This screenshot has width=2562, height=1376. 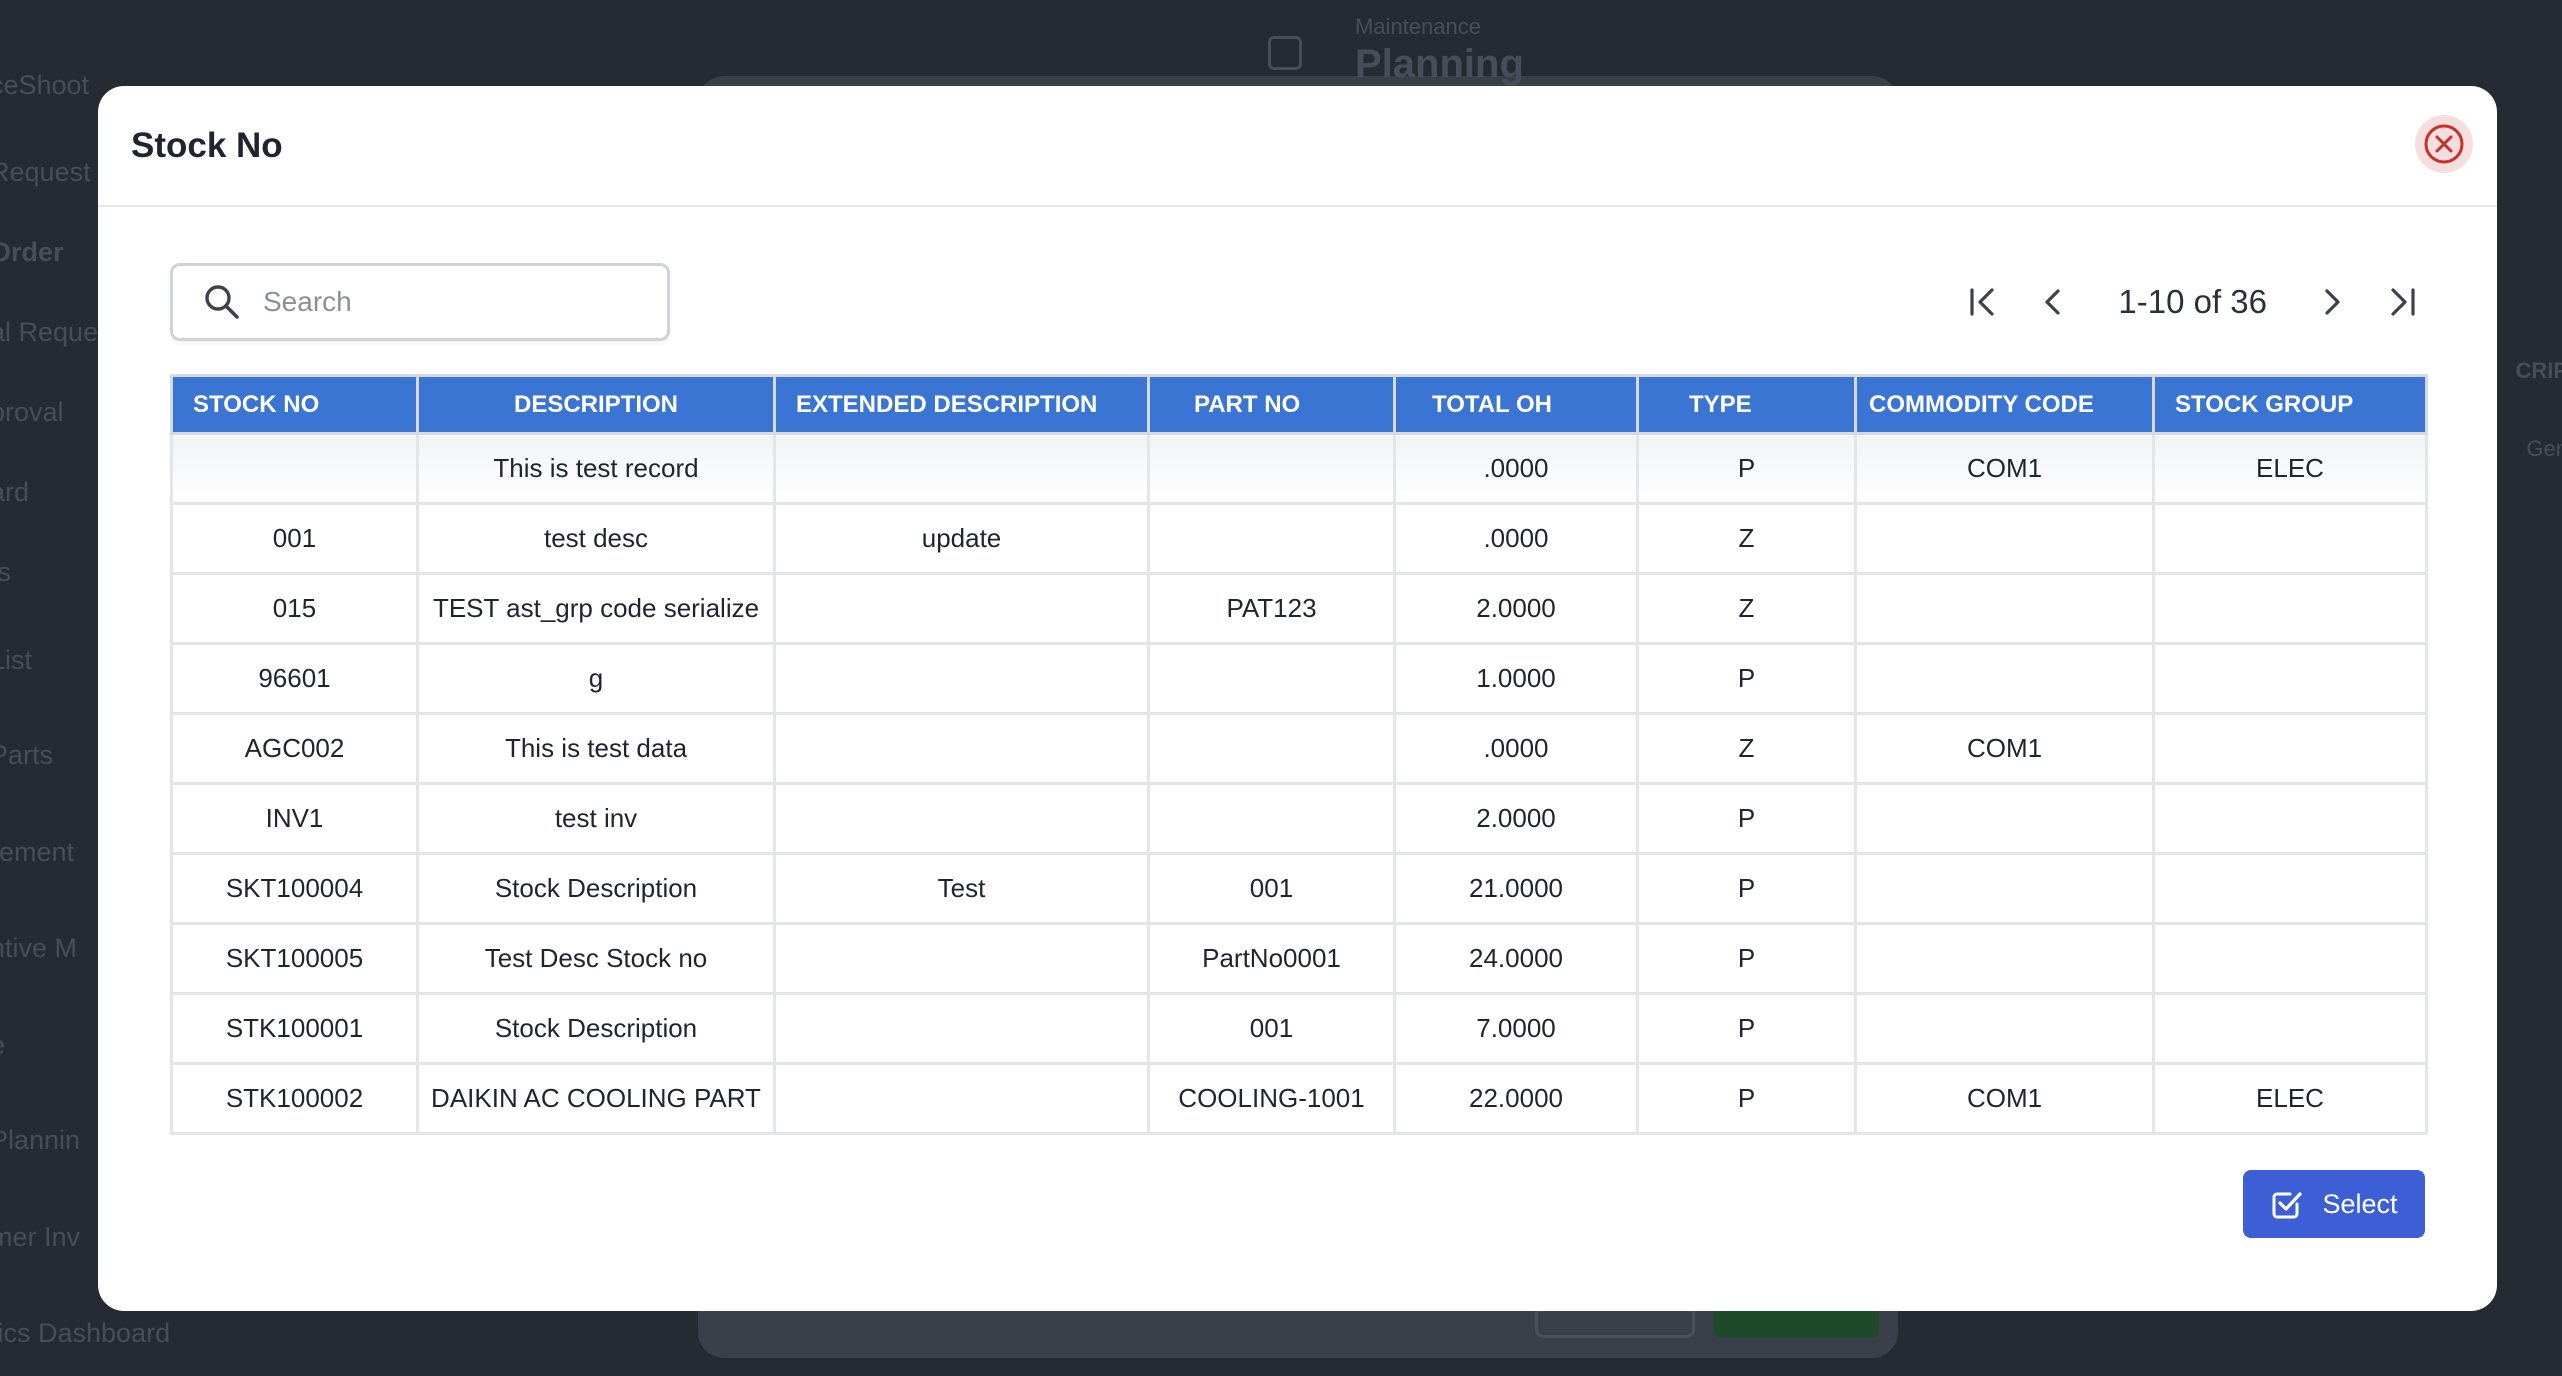 What do you see at coordinates (16, 660) in the screenshot?
I see `sidebar-item: List` at bounding box center [16, 660].